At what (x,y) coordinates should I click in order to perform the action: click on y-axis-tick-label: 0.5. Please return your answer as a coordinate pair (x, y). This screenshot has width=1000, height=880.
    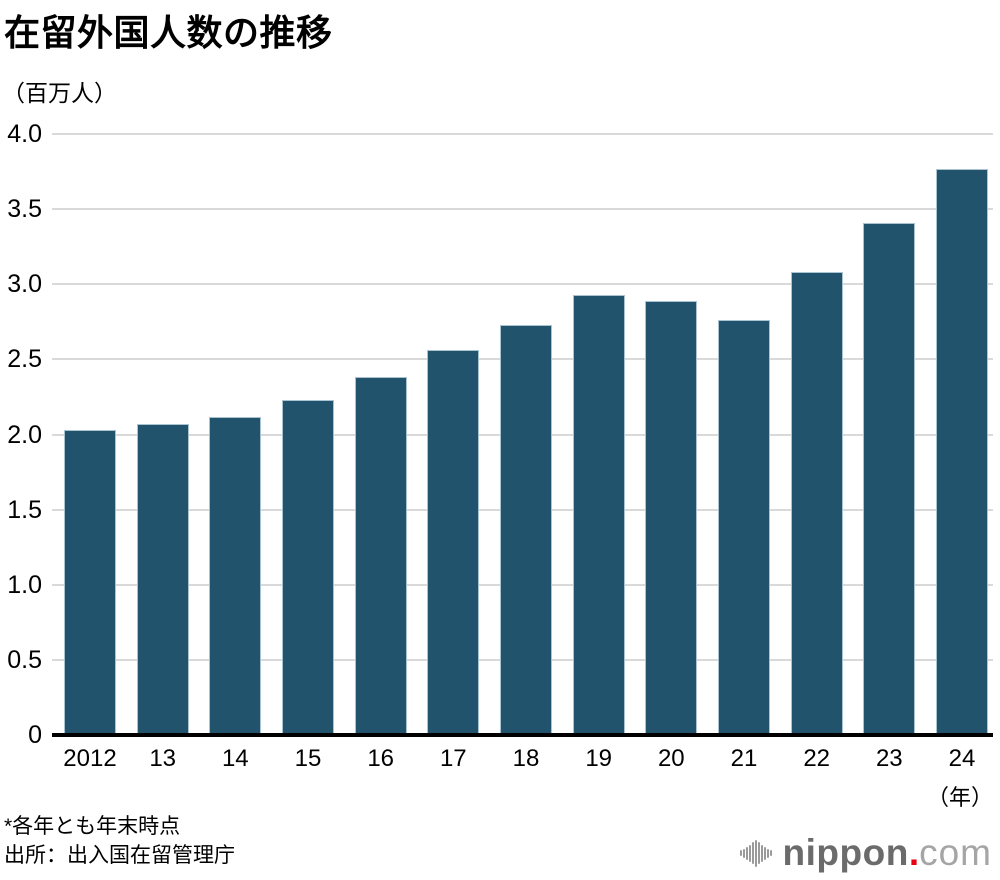
    Looking at the image, I should click on (24, 659).